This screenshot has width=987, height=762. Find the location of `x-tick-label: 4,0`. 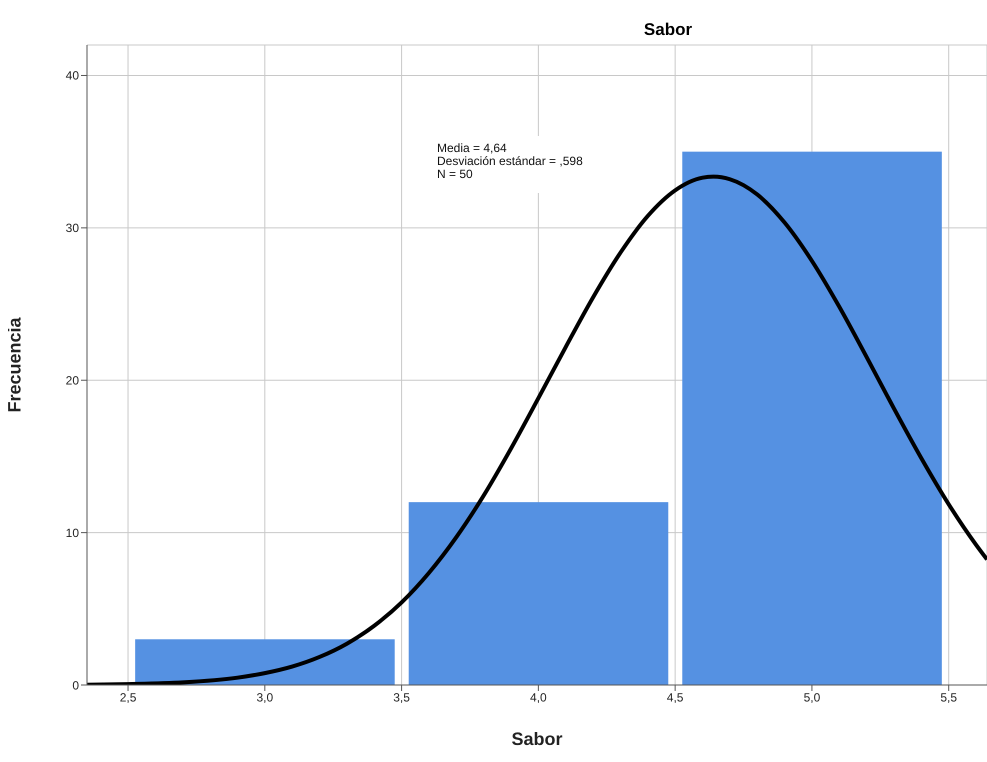

x-tick-label: 4,0 is located at coordinates (539, 697).